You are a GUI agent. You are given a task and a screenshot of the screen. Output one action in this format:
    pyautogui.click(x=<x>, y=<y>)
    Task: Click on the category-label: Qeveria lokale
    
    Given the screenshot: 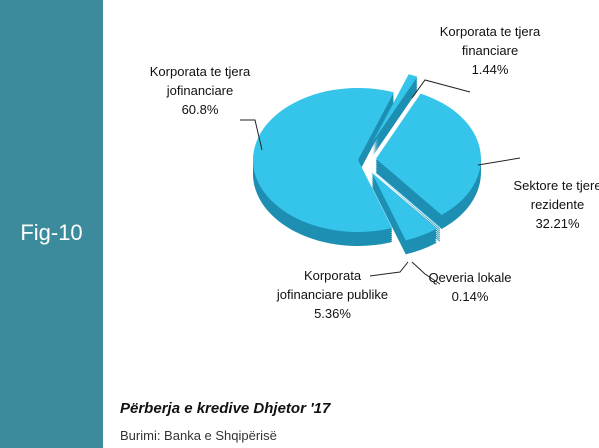 What is the action you would take?
    pyautogui.click(x=470, y=277)
    